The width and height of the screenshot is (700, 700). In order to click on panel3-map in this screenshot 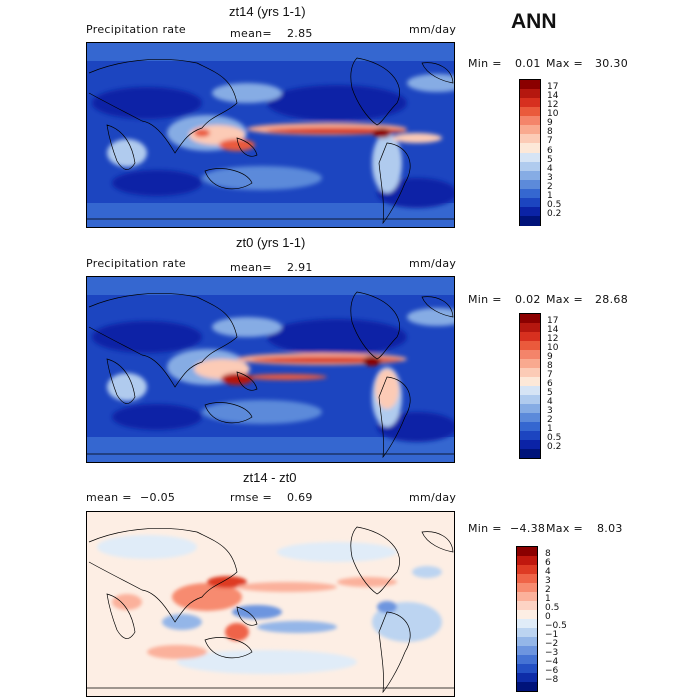, I will do `click(270, 604)`.